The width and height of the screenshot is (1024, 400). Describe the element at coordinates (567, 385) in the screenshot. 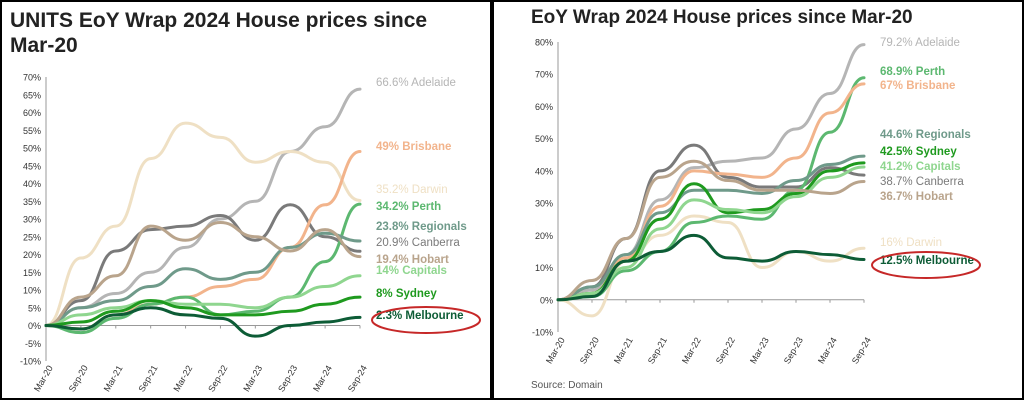

I see `source-note: Source: Domain` at that location.